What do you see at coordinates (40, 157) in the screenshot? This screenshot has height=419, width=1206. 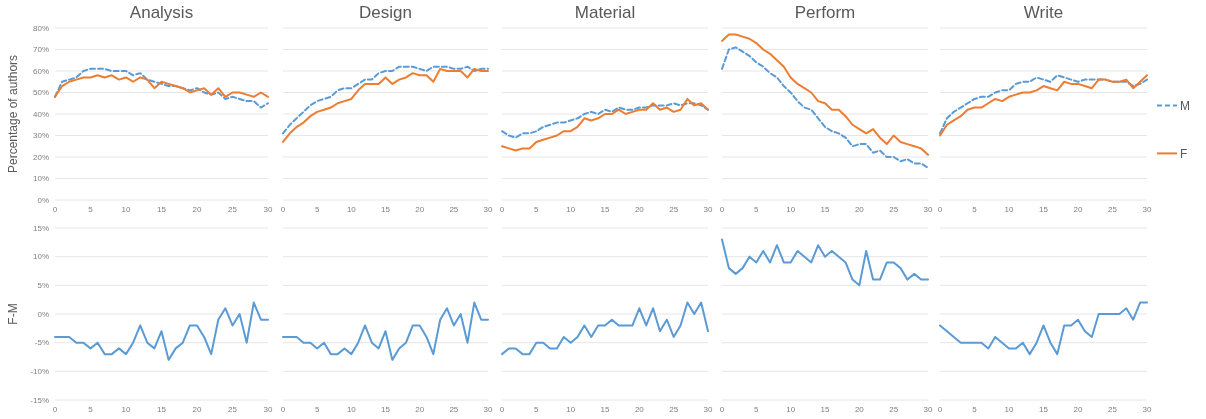 I see `y-tick-label: 20%` at bounding box center [40, 157].